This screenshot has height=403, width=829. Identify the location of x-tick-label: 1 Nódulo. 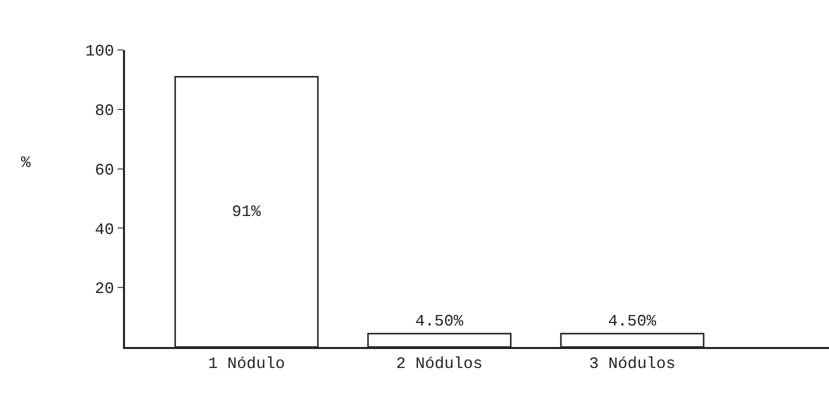
(246, 363).